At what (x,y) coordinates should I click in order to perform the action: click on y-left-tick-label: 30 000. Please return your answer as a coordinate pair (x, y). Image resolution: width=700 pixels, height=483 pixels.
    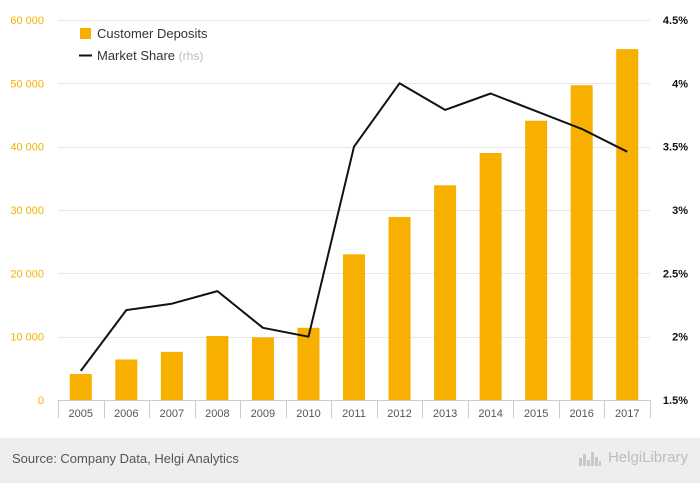
    Looking at the image, I should click on (27, 211).